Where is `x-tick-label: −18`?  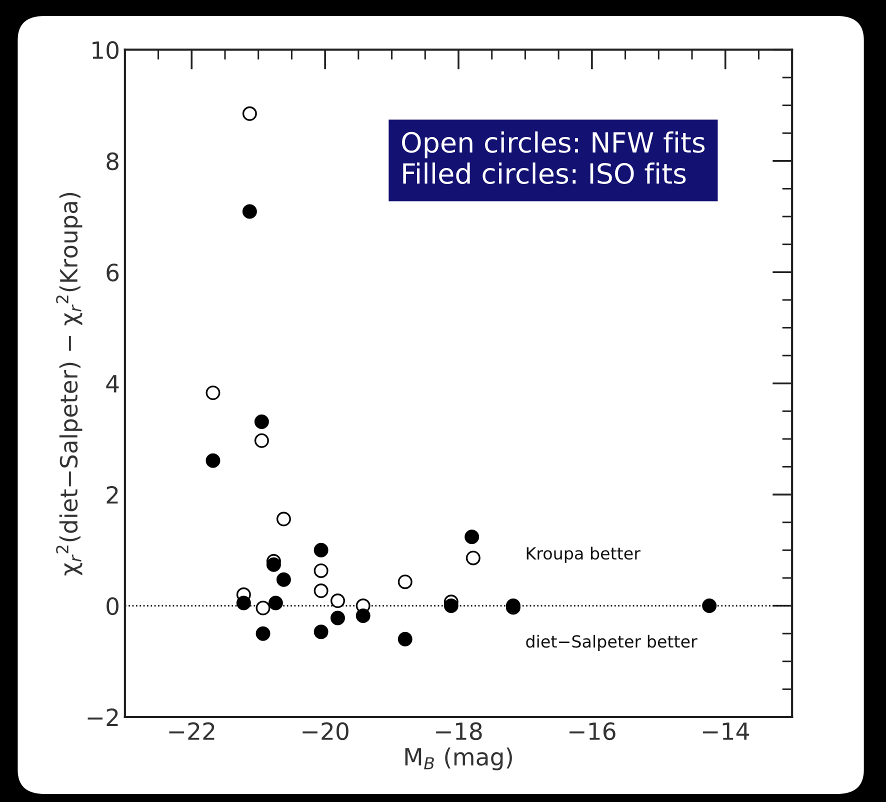
x-tick-label: −18 is located at coordinates (459, 731).